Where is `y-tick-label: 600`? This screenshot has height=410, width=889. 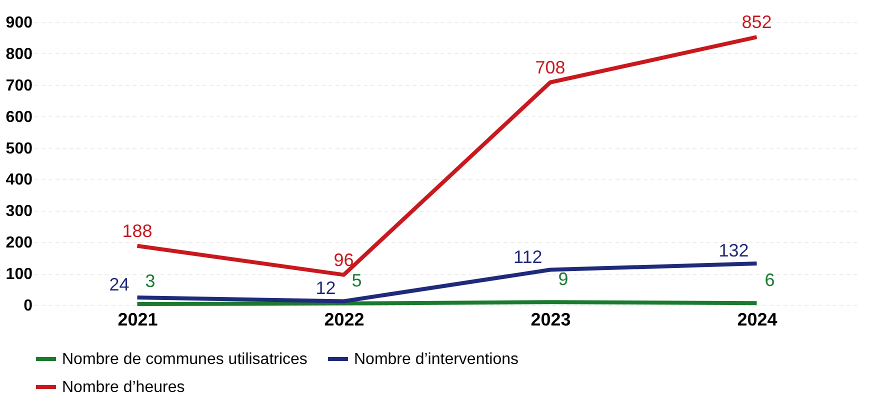
y-tick-label: 600 is located at coordinates (19, 117).